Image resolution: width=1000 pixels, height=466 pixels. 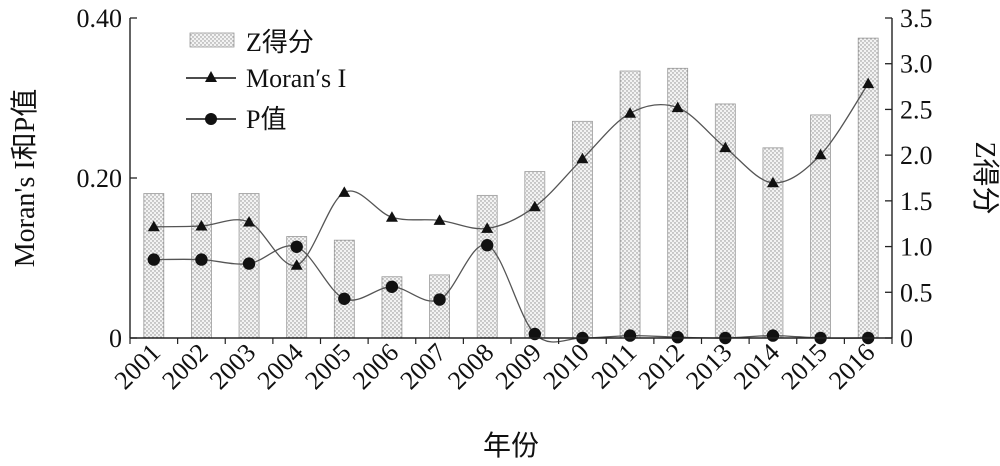 What do you see at coordinates (249, 221) in the screenshot?
I see `point-moran-2003` at bounding box center [249, 221].